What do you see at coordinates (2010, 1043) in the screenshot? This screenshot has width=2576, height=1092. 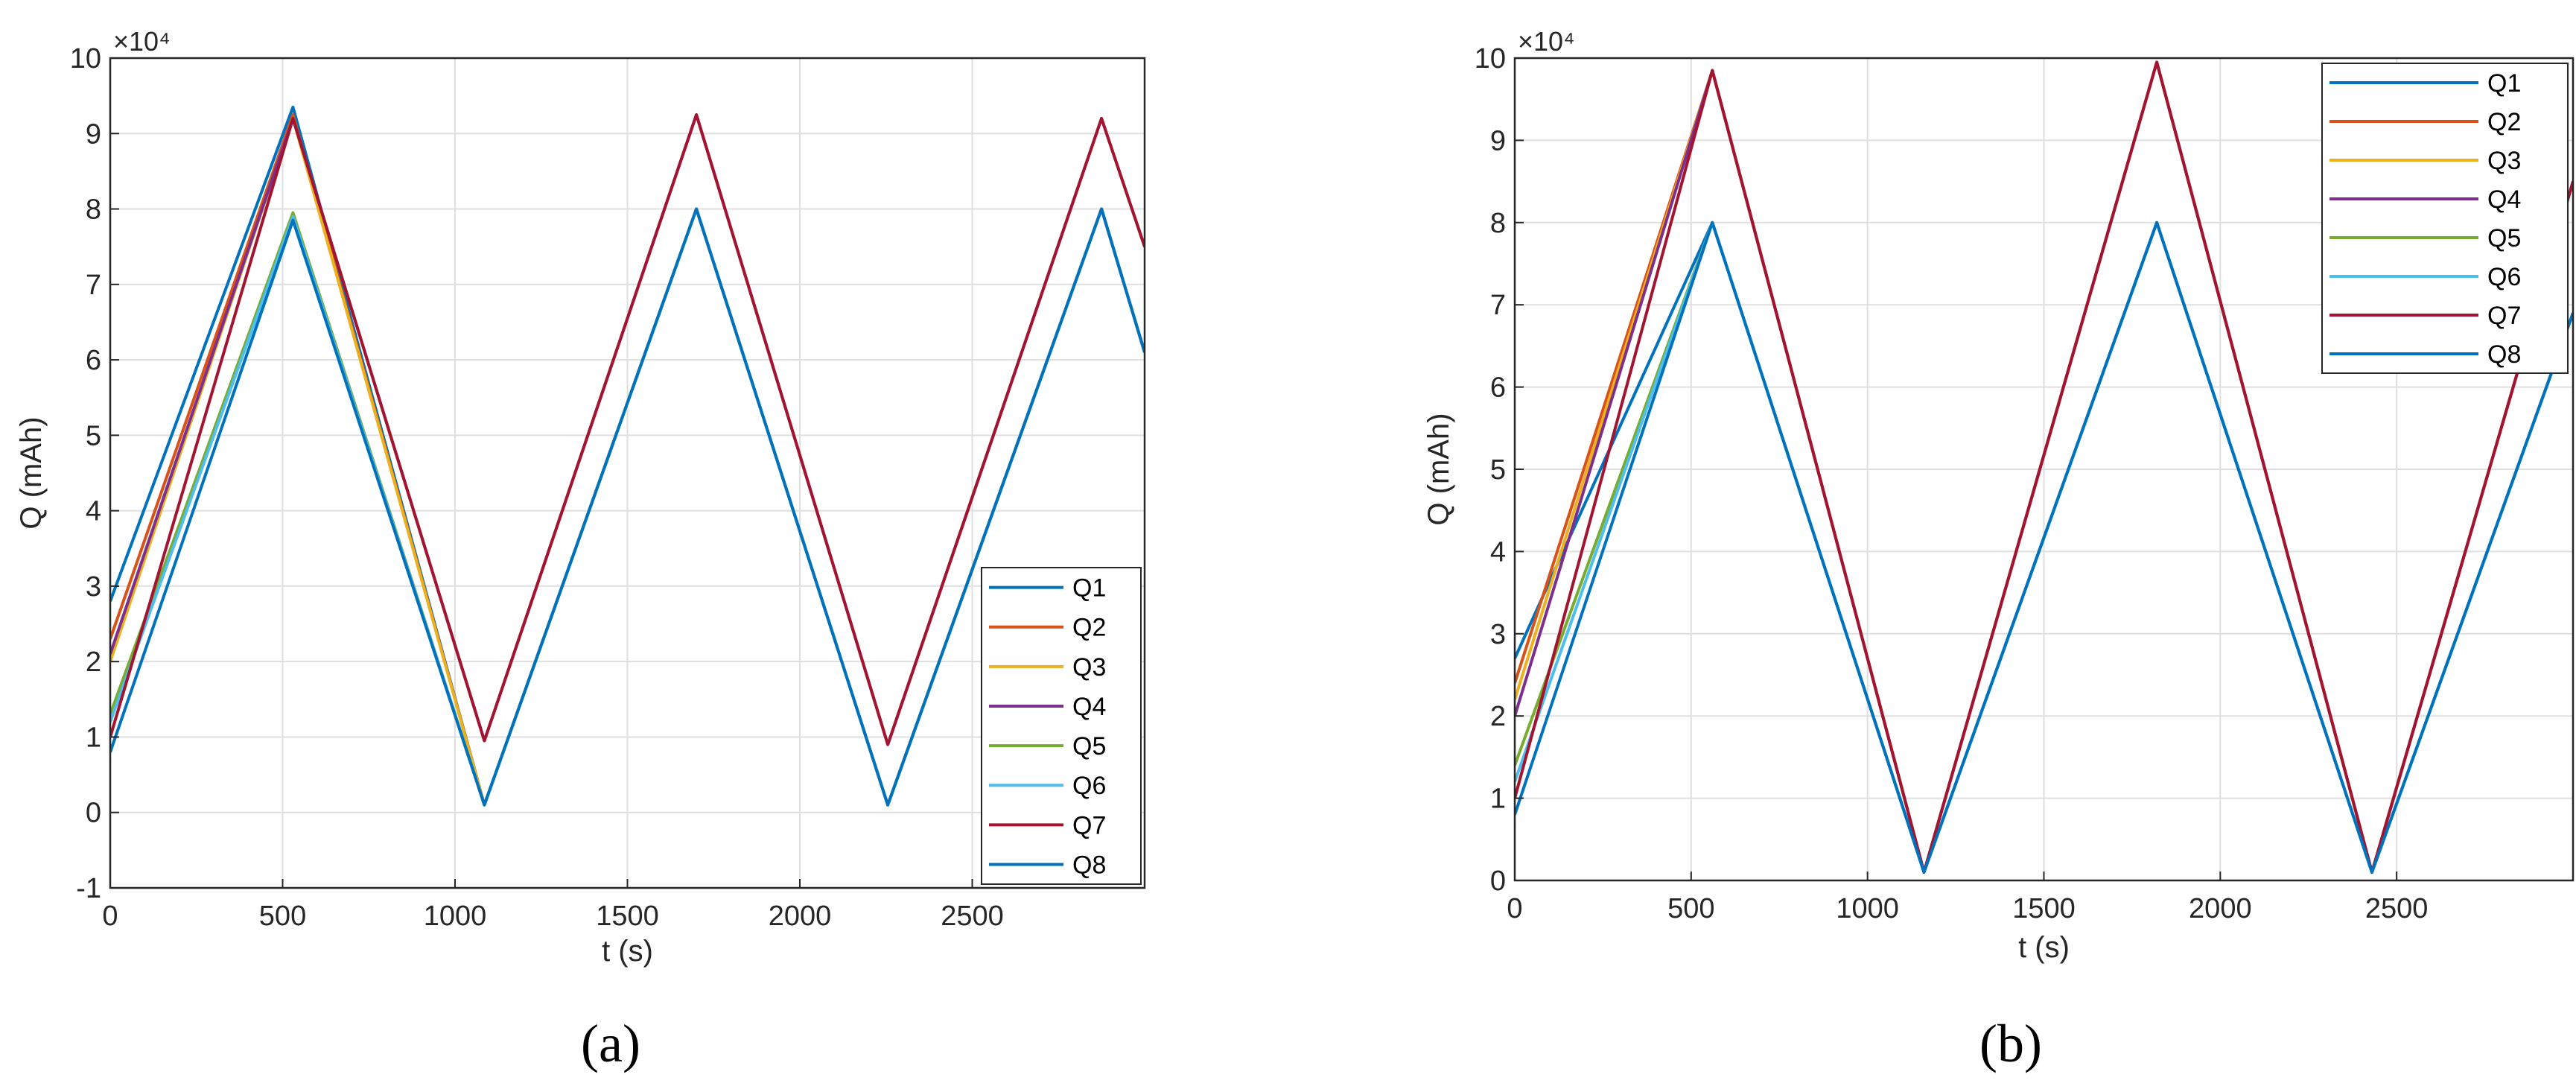 I see `panel-label: (b)` at bounding box center [2010, 1043].